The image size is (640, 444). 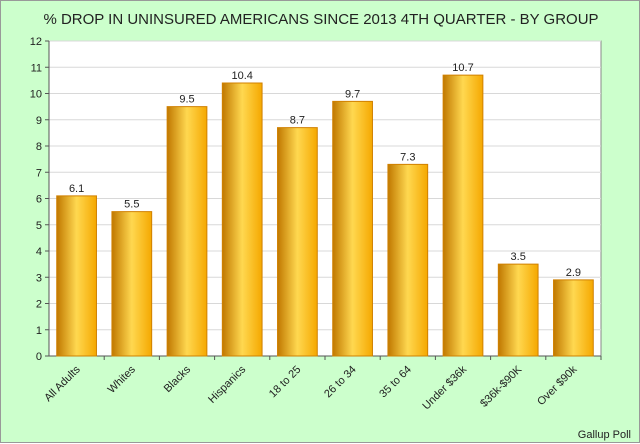 I want to click on y-tick-label: 0, so click(x=39, y=357).